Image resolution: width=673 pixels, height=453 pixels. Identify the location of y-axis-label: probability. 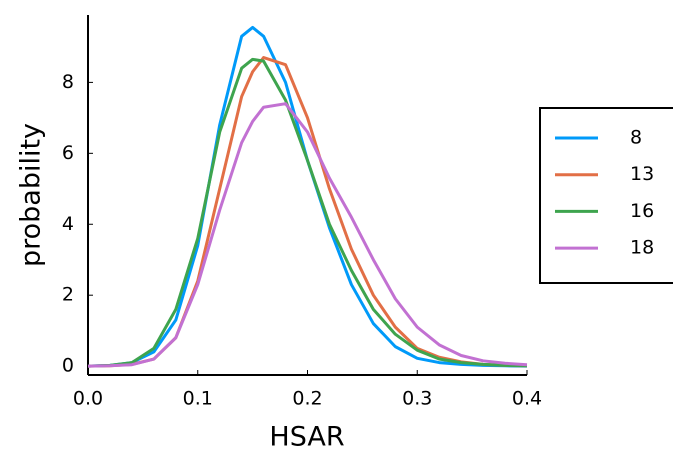
(31, 195).